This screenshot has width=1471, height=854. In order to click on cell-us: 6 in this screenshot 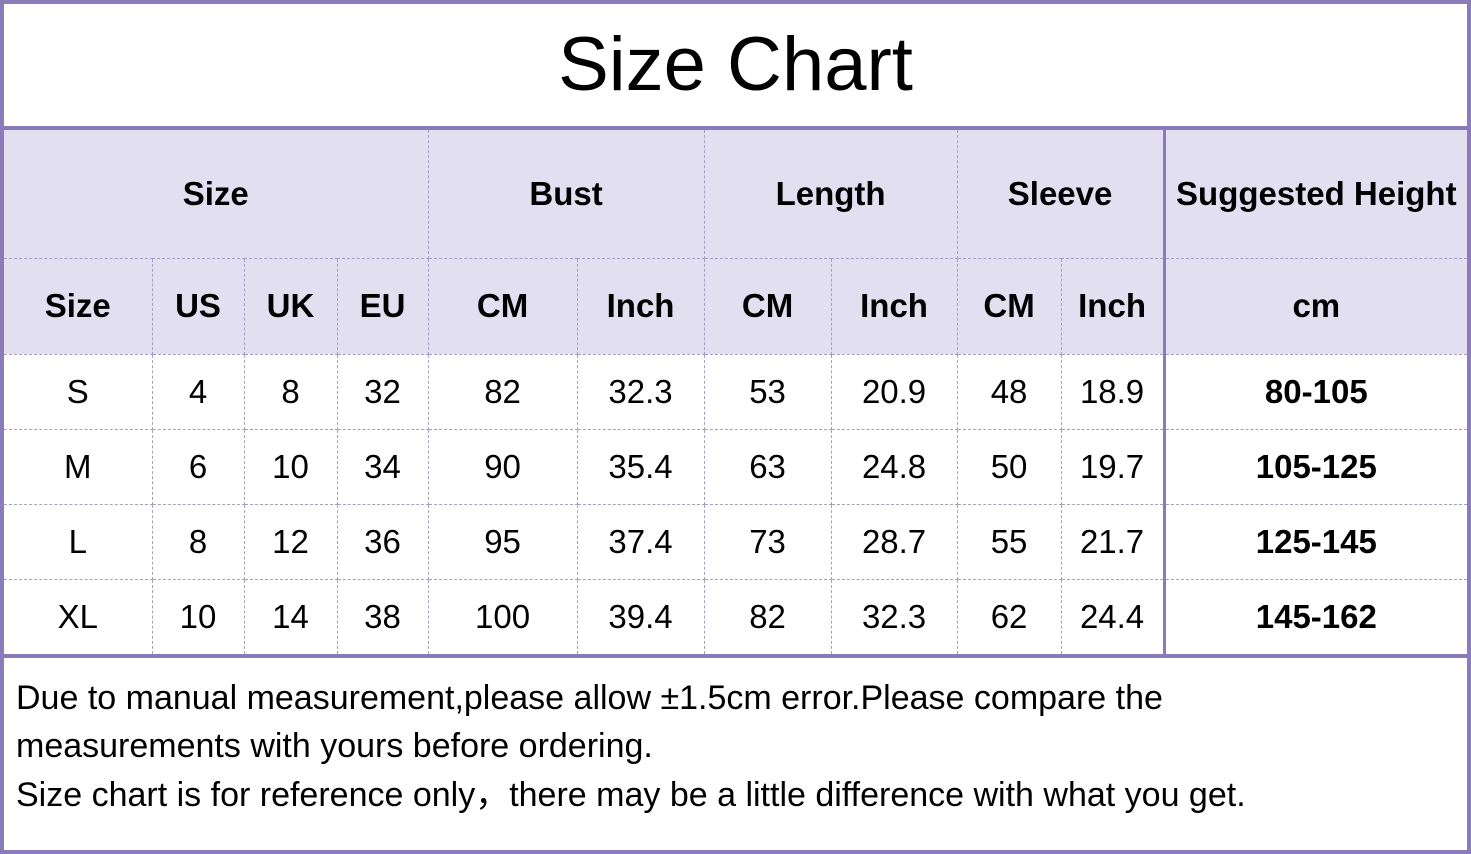, I will do `click(198, 467)`.